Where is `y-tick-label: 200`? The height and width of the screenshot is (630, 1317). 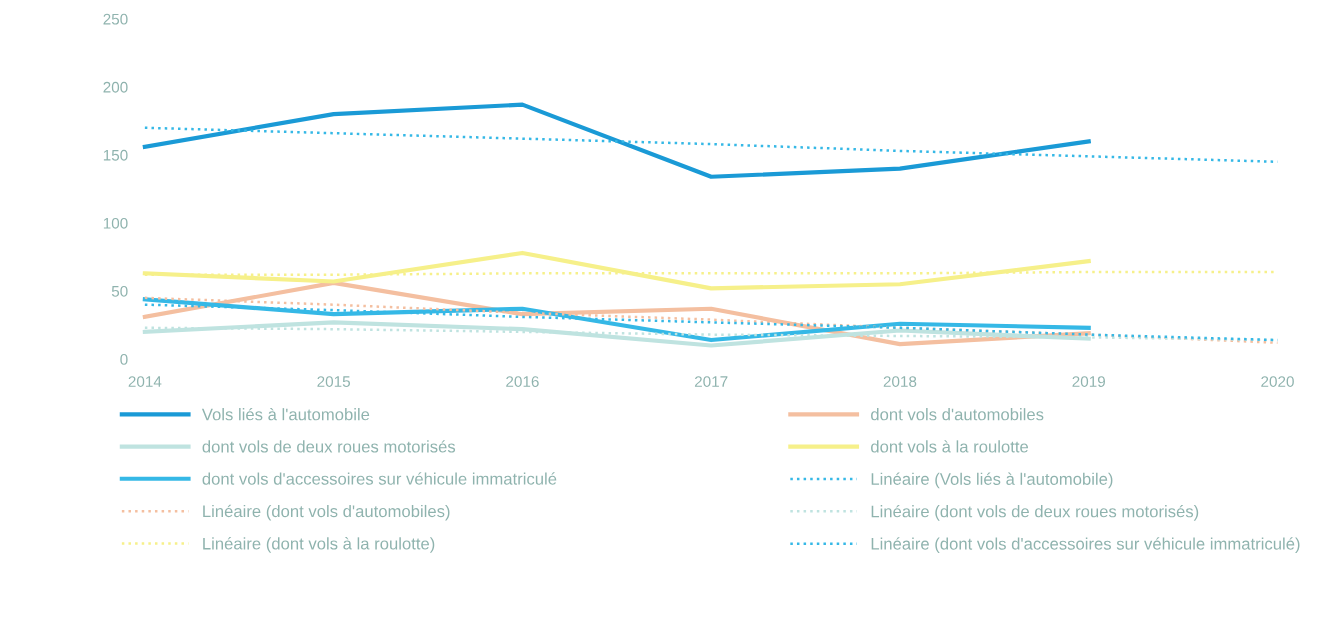 y-tick-label: 200 is located at coordinates (115, 87).